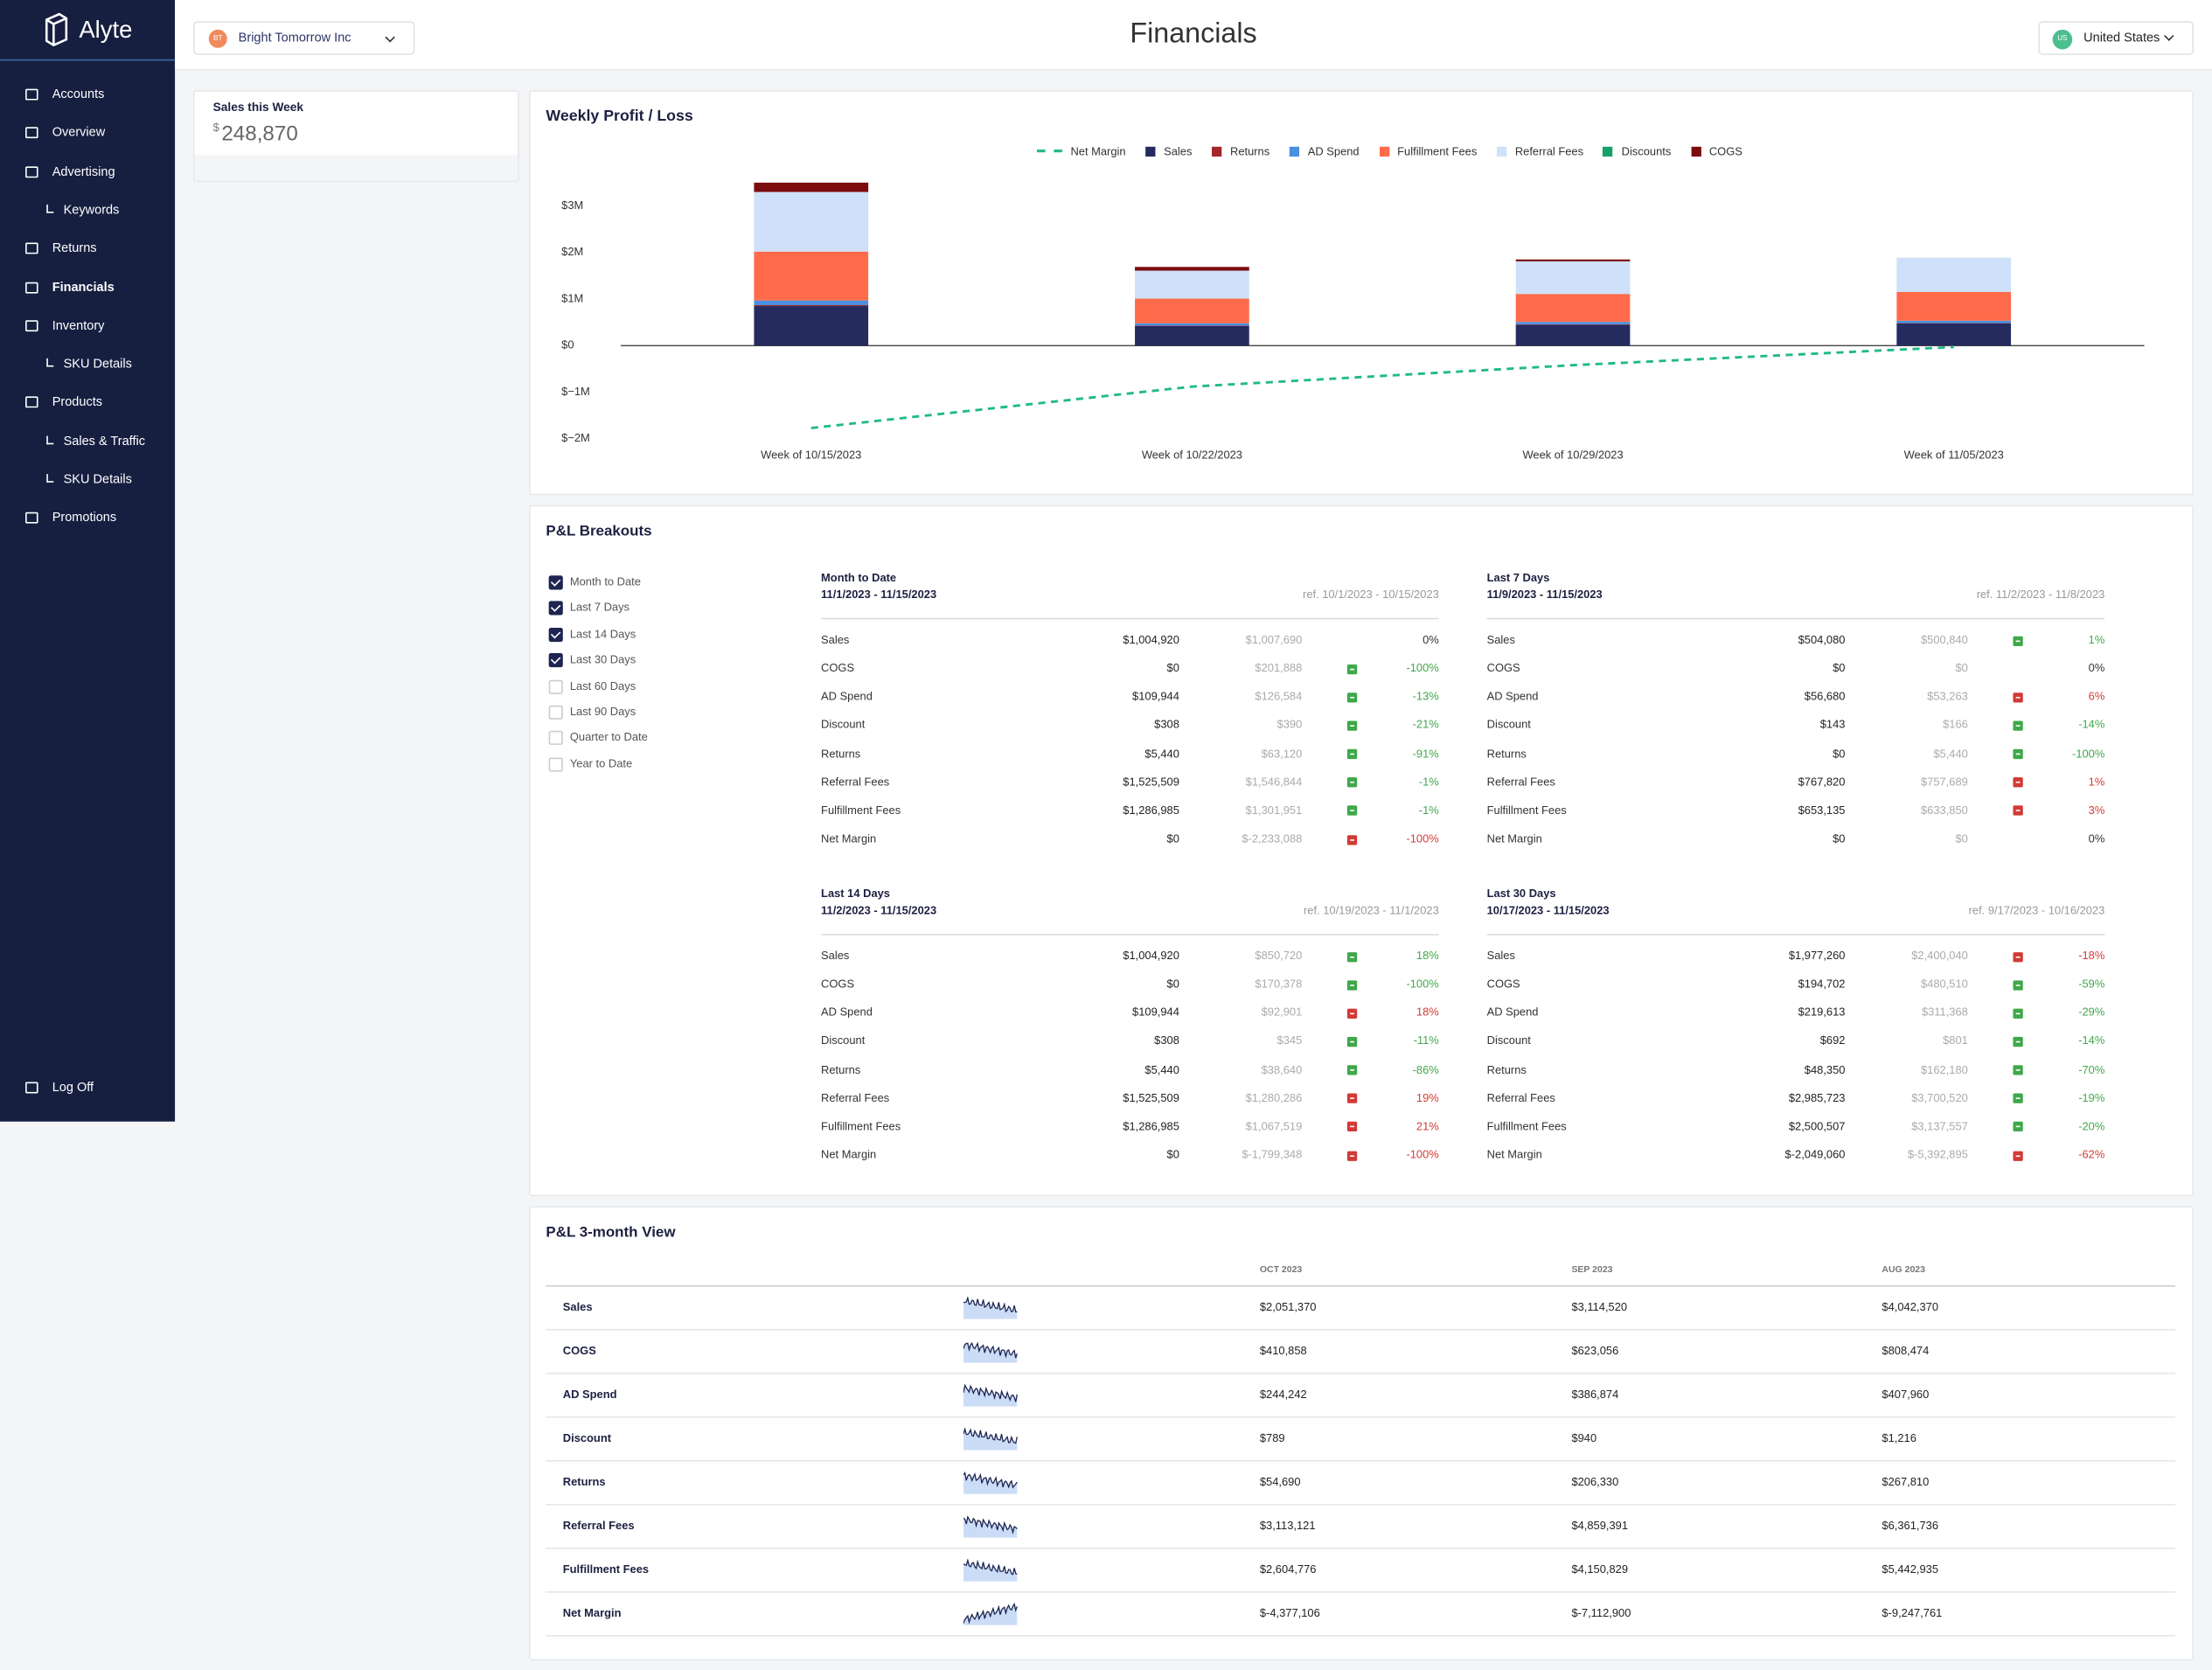 Image resolution: width=2212 pixels, height=1670 pixels. Describe the element at coordinates (1503, 984) in the screenshot. I see `row-label: COGS` at that location.